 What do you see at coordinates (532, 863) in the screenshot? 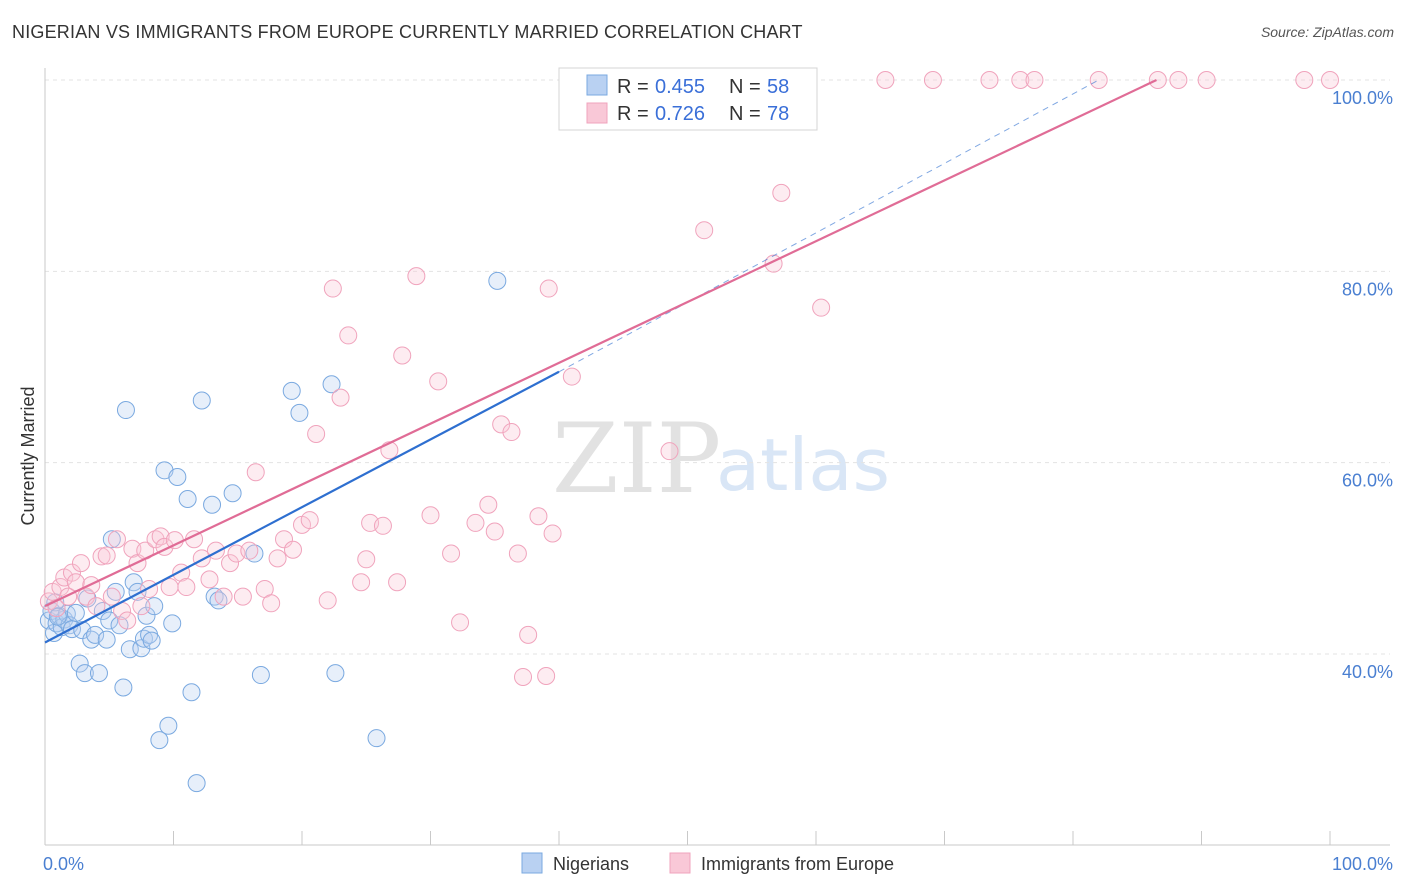
I see `bottom-legend-swatch-nigerians` at bounding box center [532, 863].